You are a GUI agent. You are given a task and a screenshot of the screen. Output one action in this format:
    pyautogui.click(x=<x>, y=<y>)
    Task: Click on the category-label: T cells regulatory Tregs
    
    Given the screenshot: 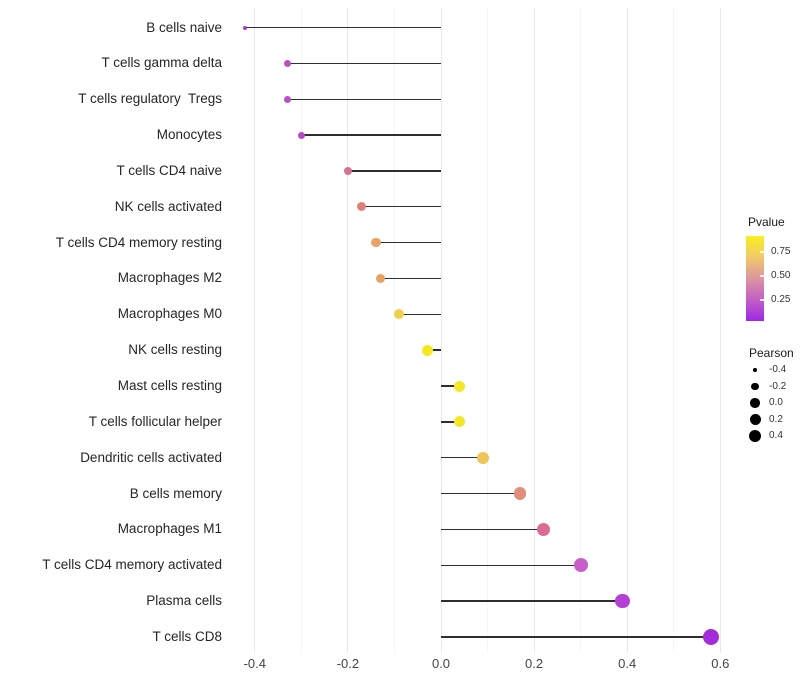 What is the action you would take?
    pyautogui.click(x=150, y=99)
    